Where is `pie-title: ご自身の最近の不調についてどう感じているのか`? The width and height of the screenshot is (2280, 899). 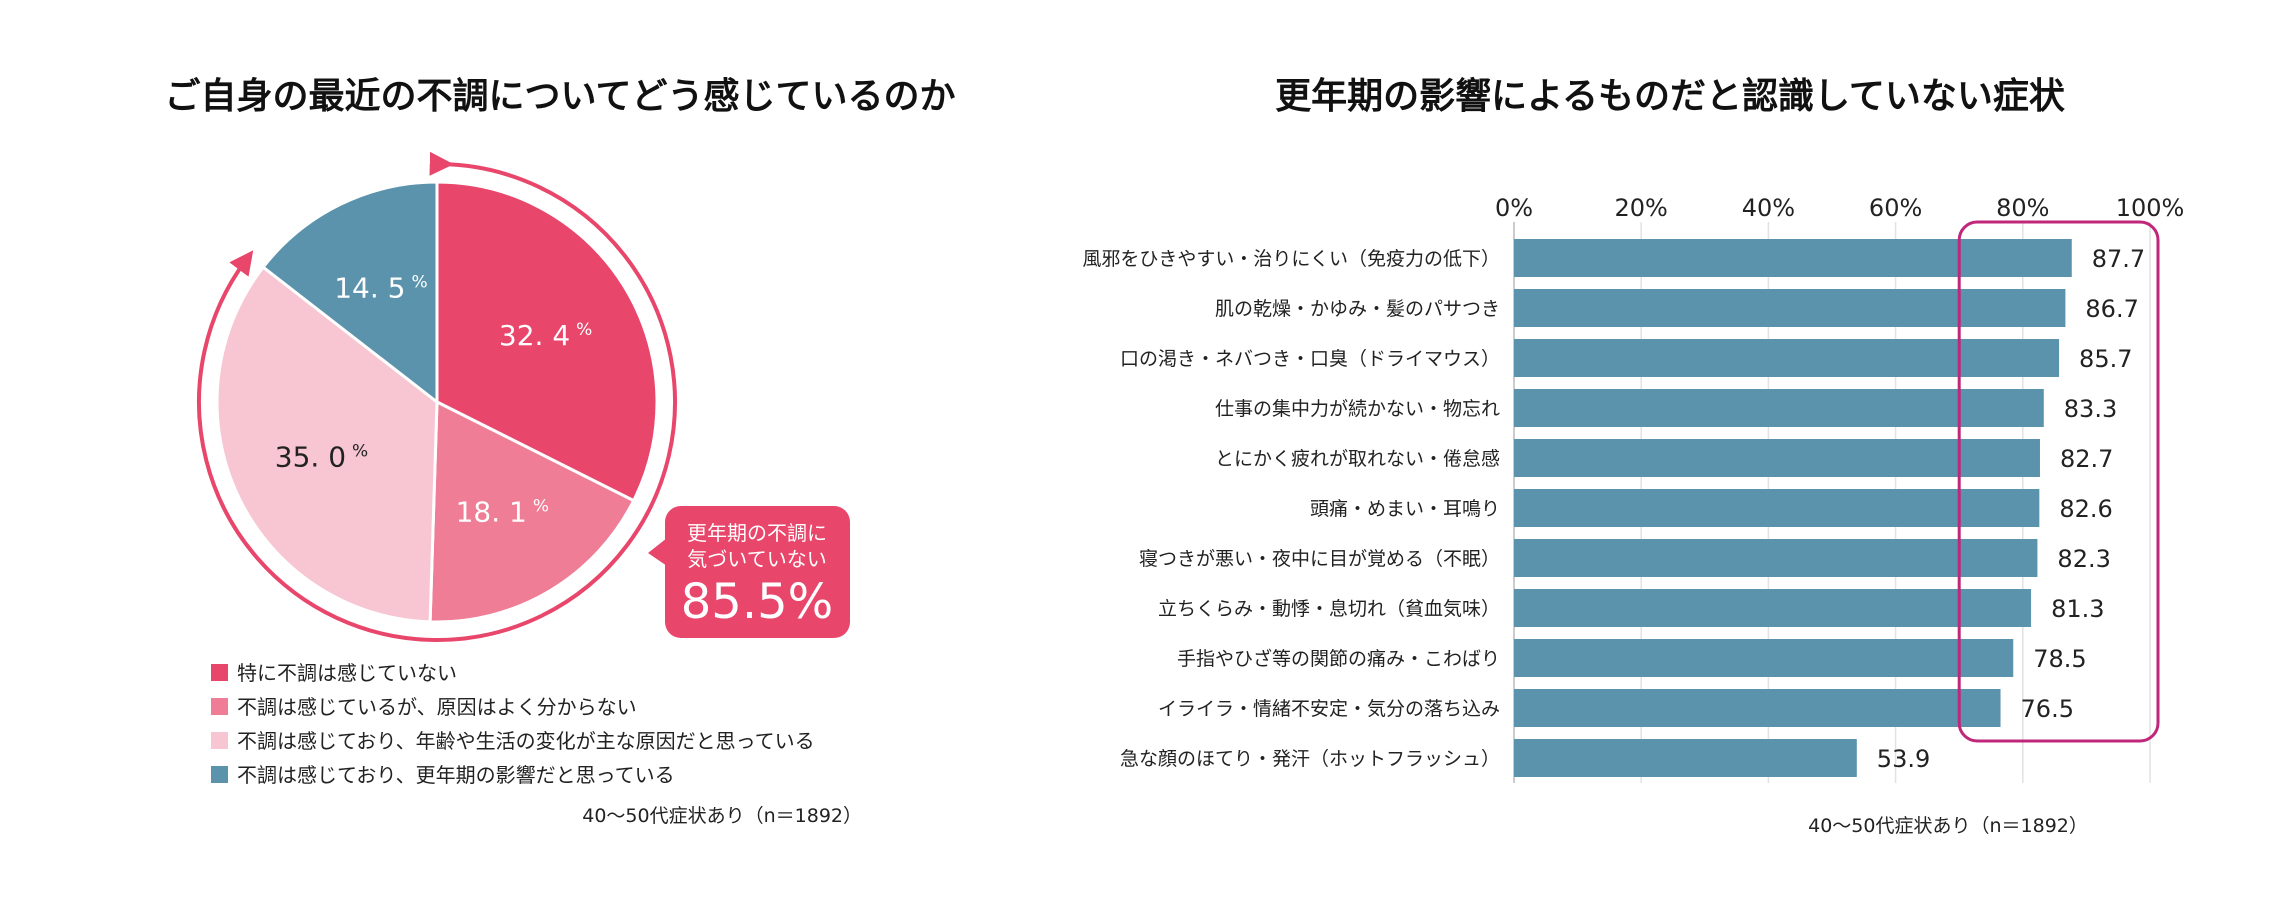
pie-title: ご自身の最近の不調についてどう感じているのか is located at coordinates (560, 96).